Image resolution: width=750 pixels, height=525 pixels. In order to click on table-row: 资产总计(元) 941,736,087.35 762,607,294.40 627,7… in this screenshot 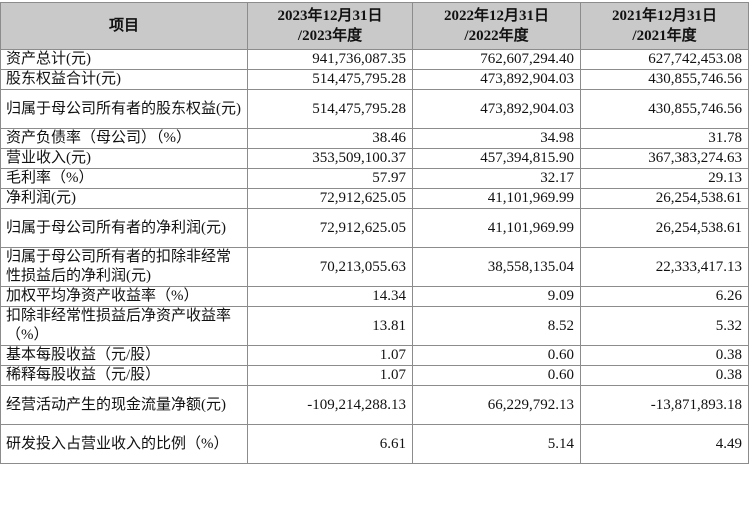, I will do `click(374, 59)`.